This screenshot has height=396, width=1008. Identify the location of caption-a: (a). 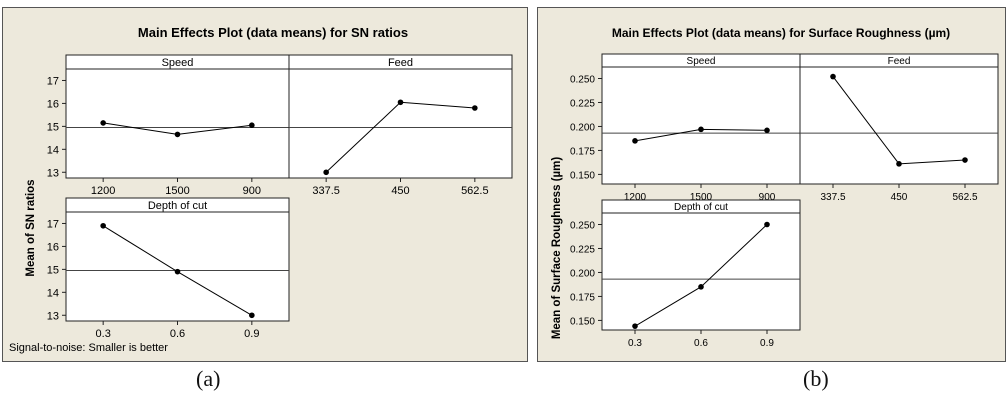
(208, 378).